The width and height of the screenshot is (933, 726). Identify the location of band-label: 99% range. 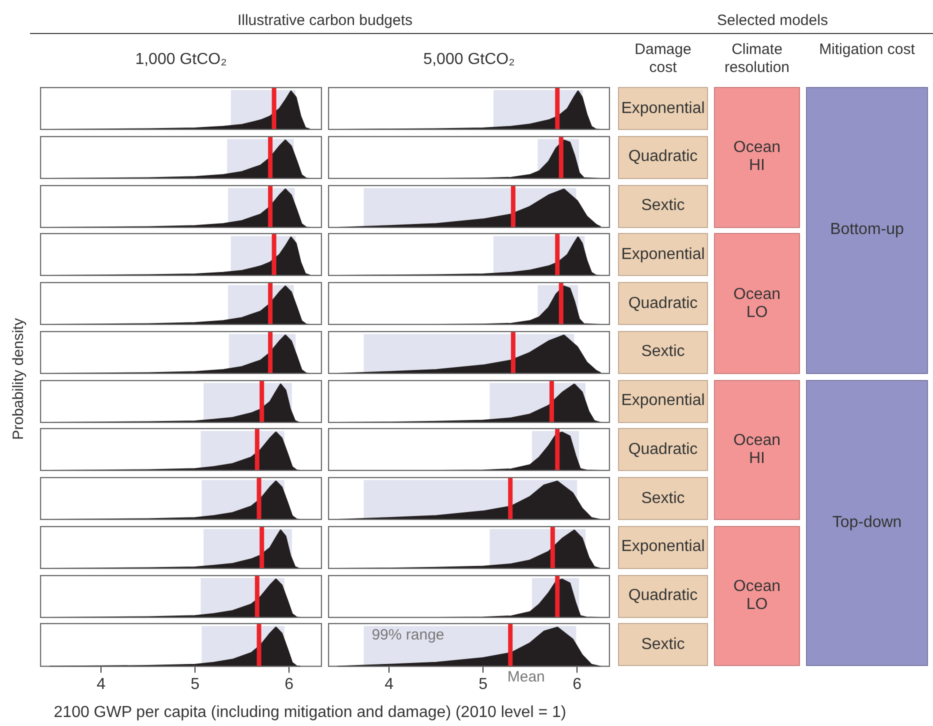
(408, 635).